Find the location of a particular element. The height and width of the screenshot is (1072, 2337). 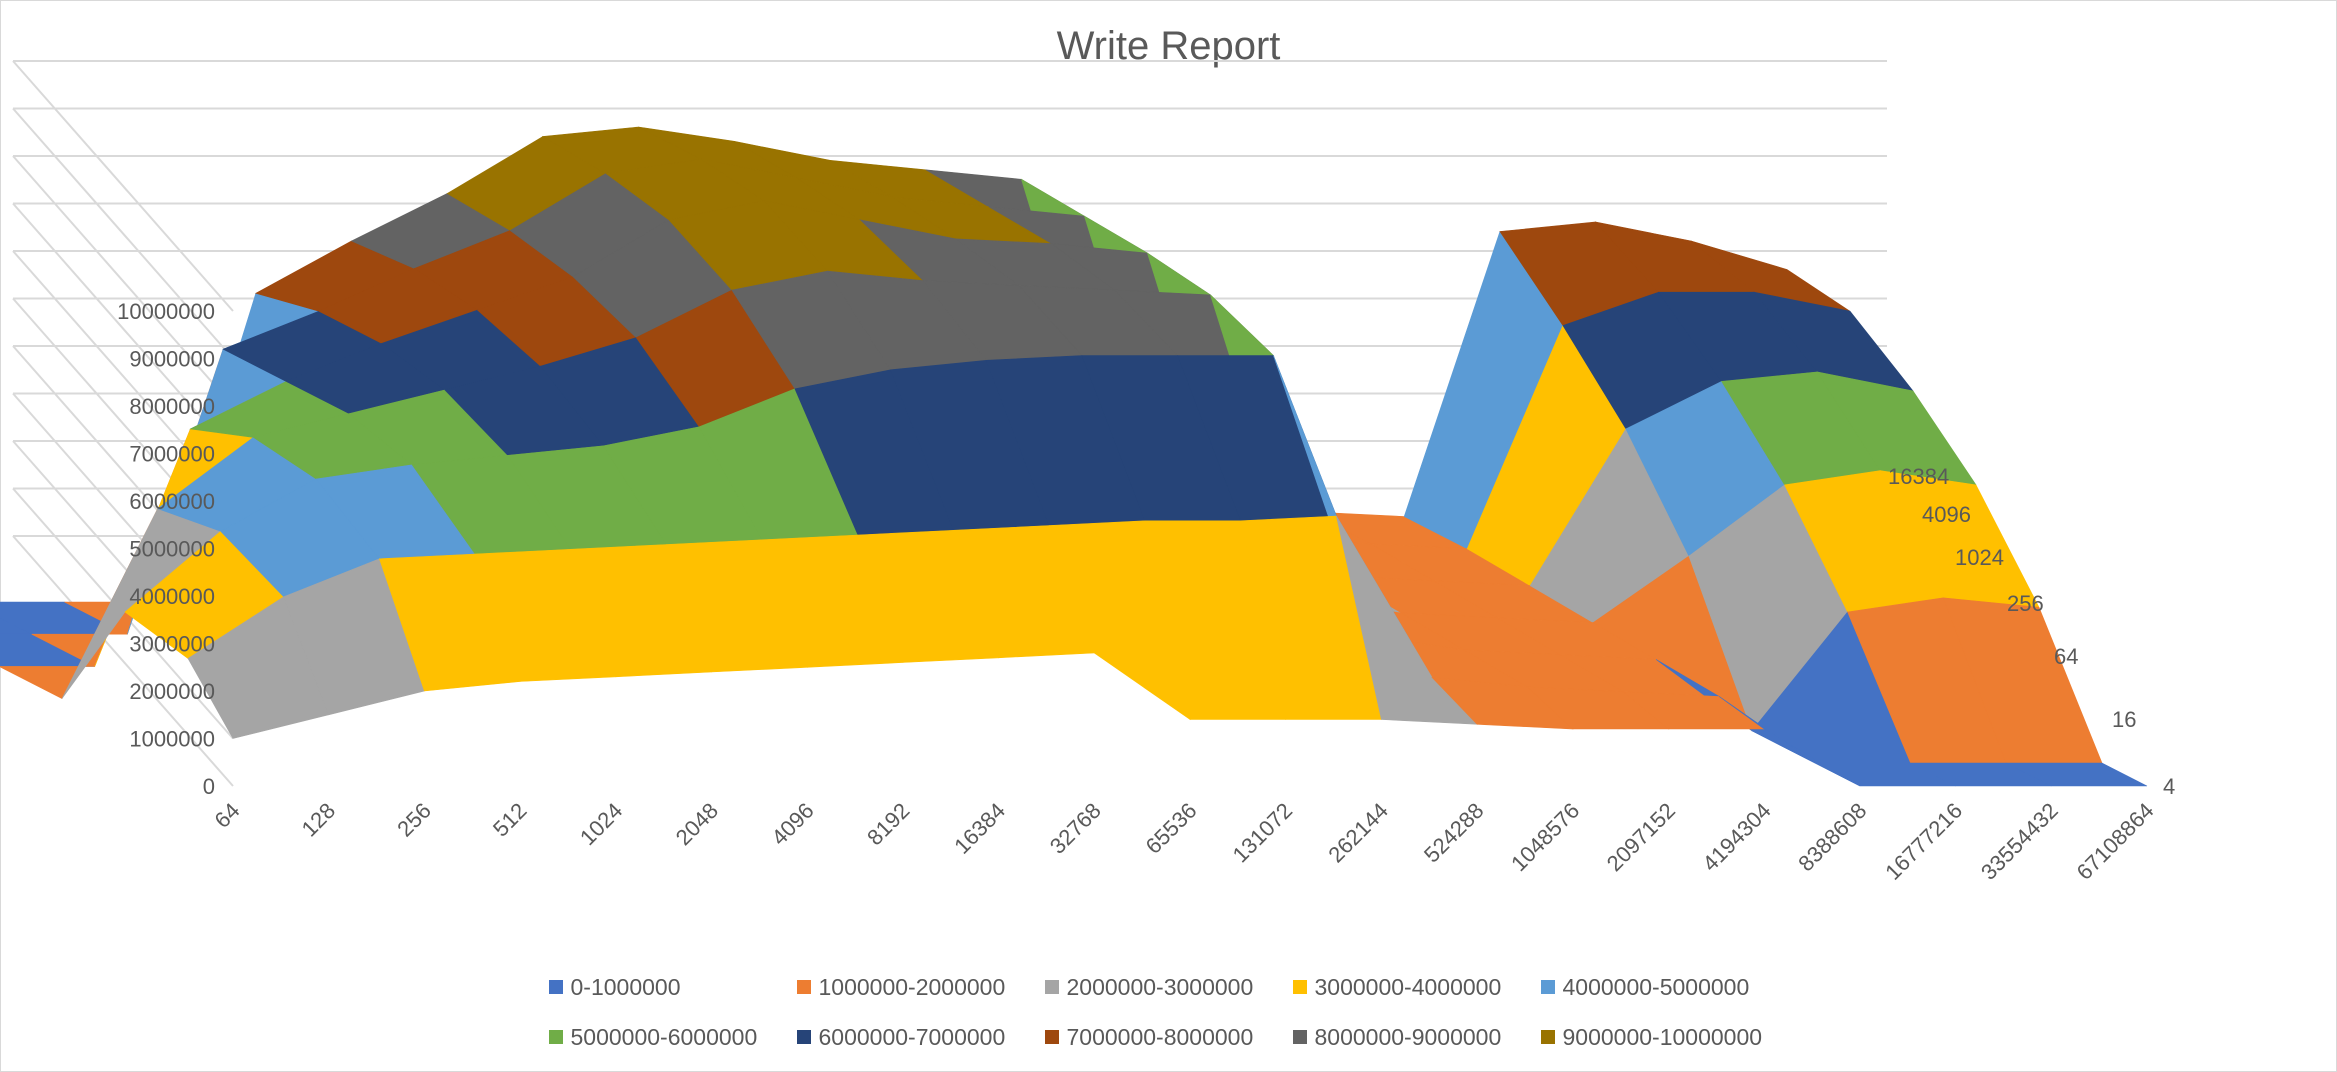

x-tick-label: 4096 is located at coordinates (792, 824).